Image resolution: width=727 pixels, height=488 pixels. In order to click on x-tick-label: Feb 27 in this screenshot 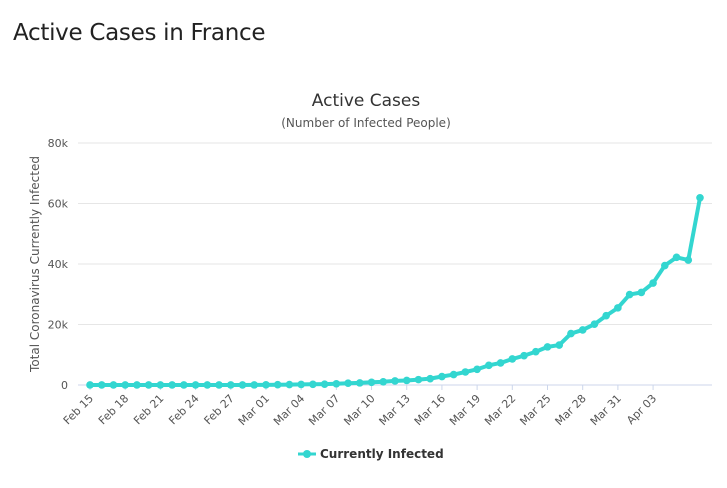, I will do `click(219, 409)`.